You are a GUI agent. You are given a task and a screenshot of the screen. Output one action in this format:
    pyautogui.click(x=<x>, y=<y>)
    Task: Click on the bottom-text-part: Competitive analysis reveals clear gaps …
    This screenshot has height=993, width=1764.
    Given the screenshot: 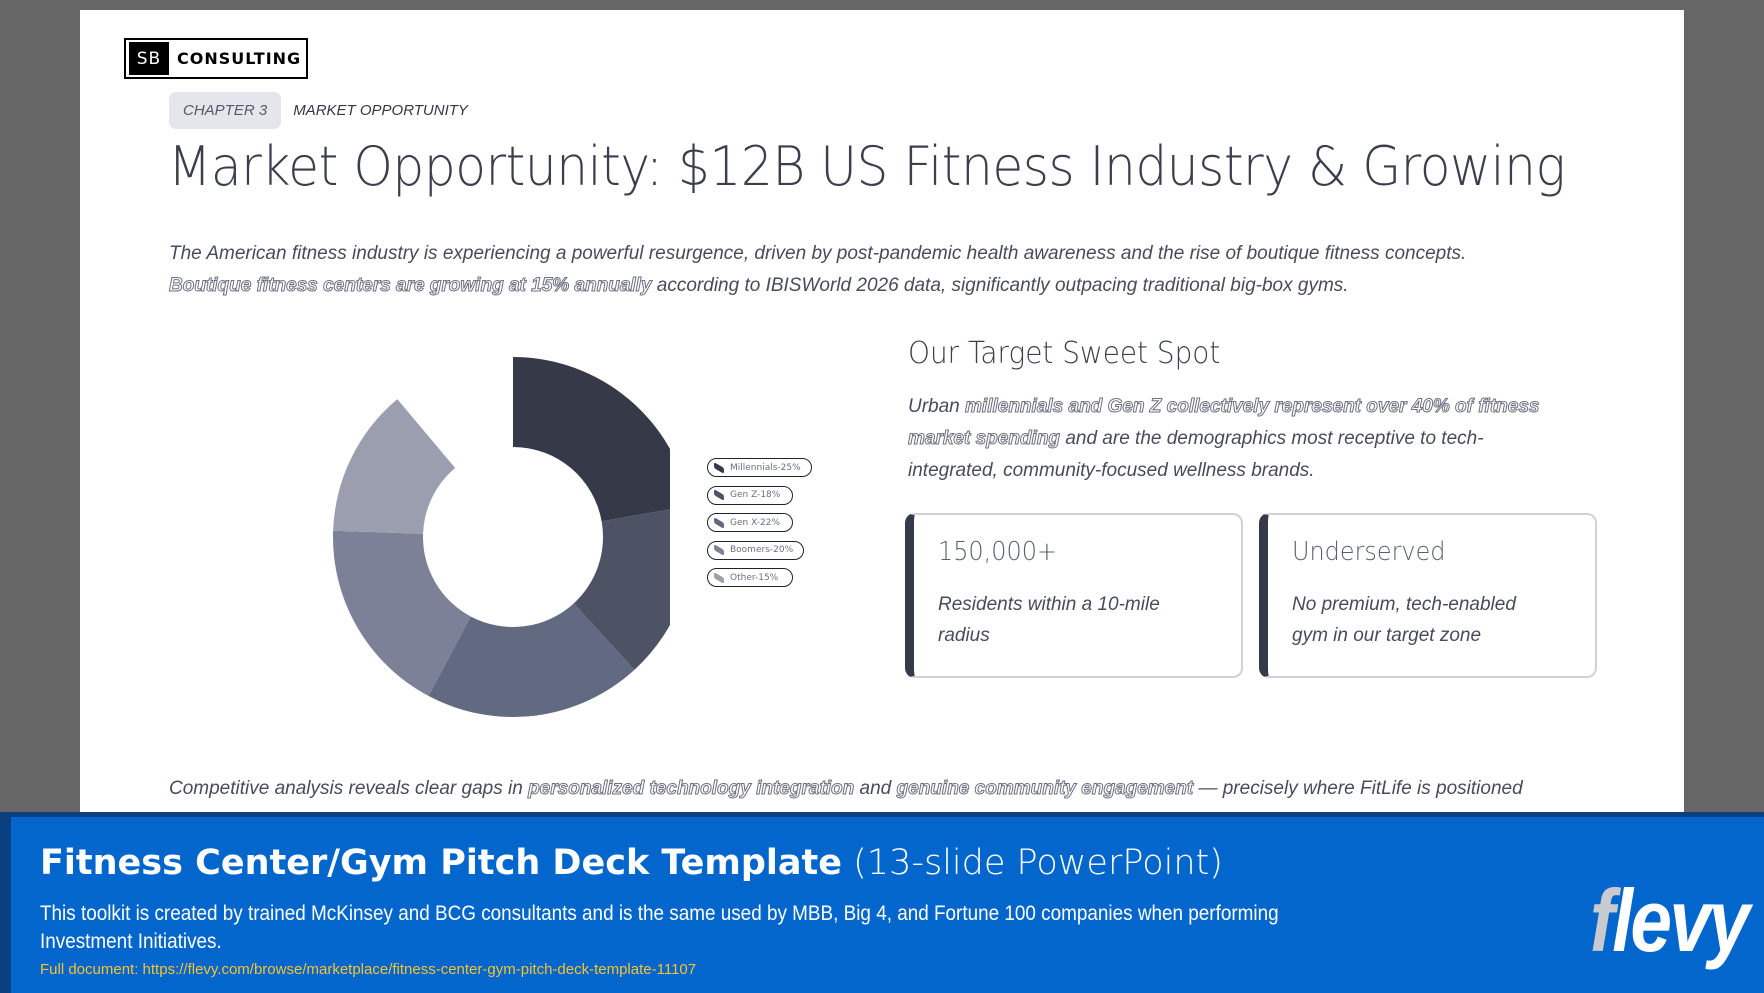 What is the action you would take?
    pyautogui.click(x=349, y=788)
    